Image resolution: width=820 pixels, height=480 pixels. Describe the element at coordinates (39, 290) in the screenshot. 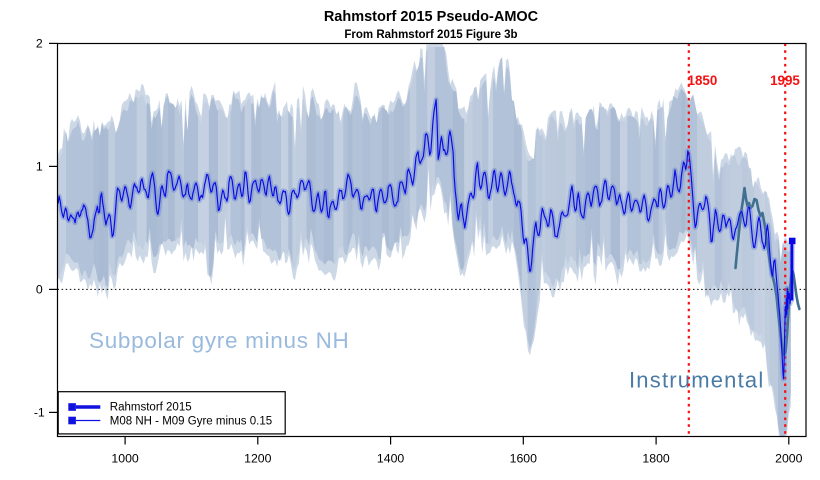

I see `svg-text: 0` at that location.